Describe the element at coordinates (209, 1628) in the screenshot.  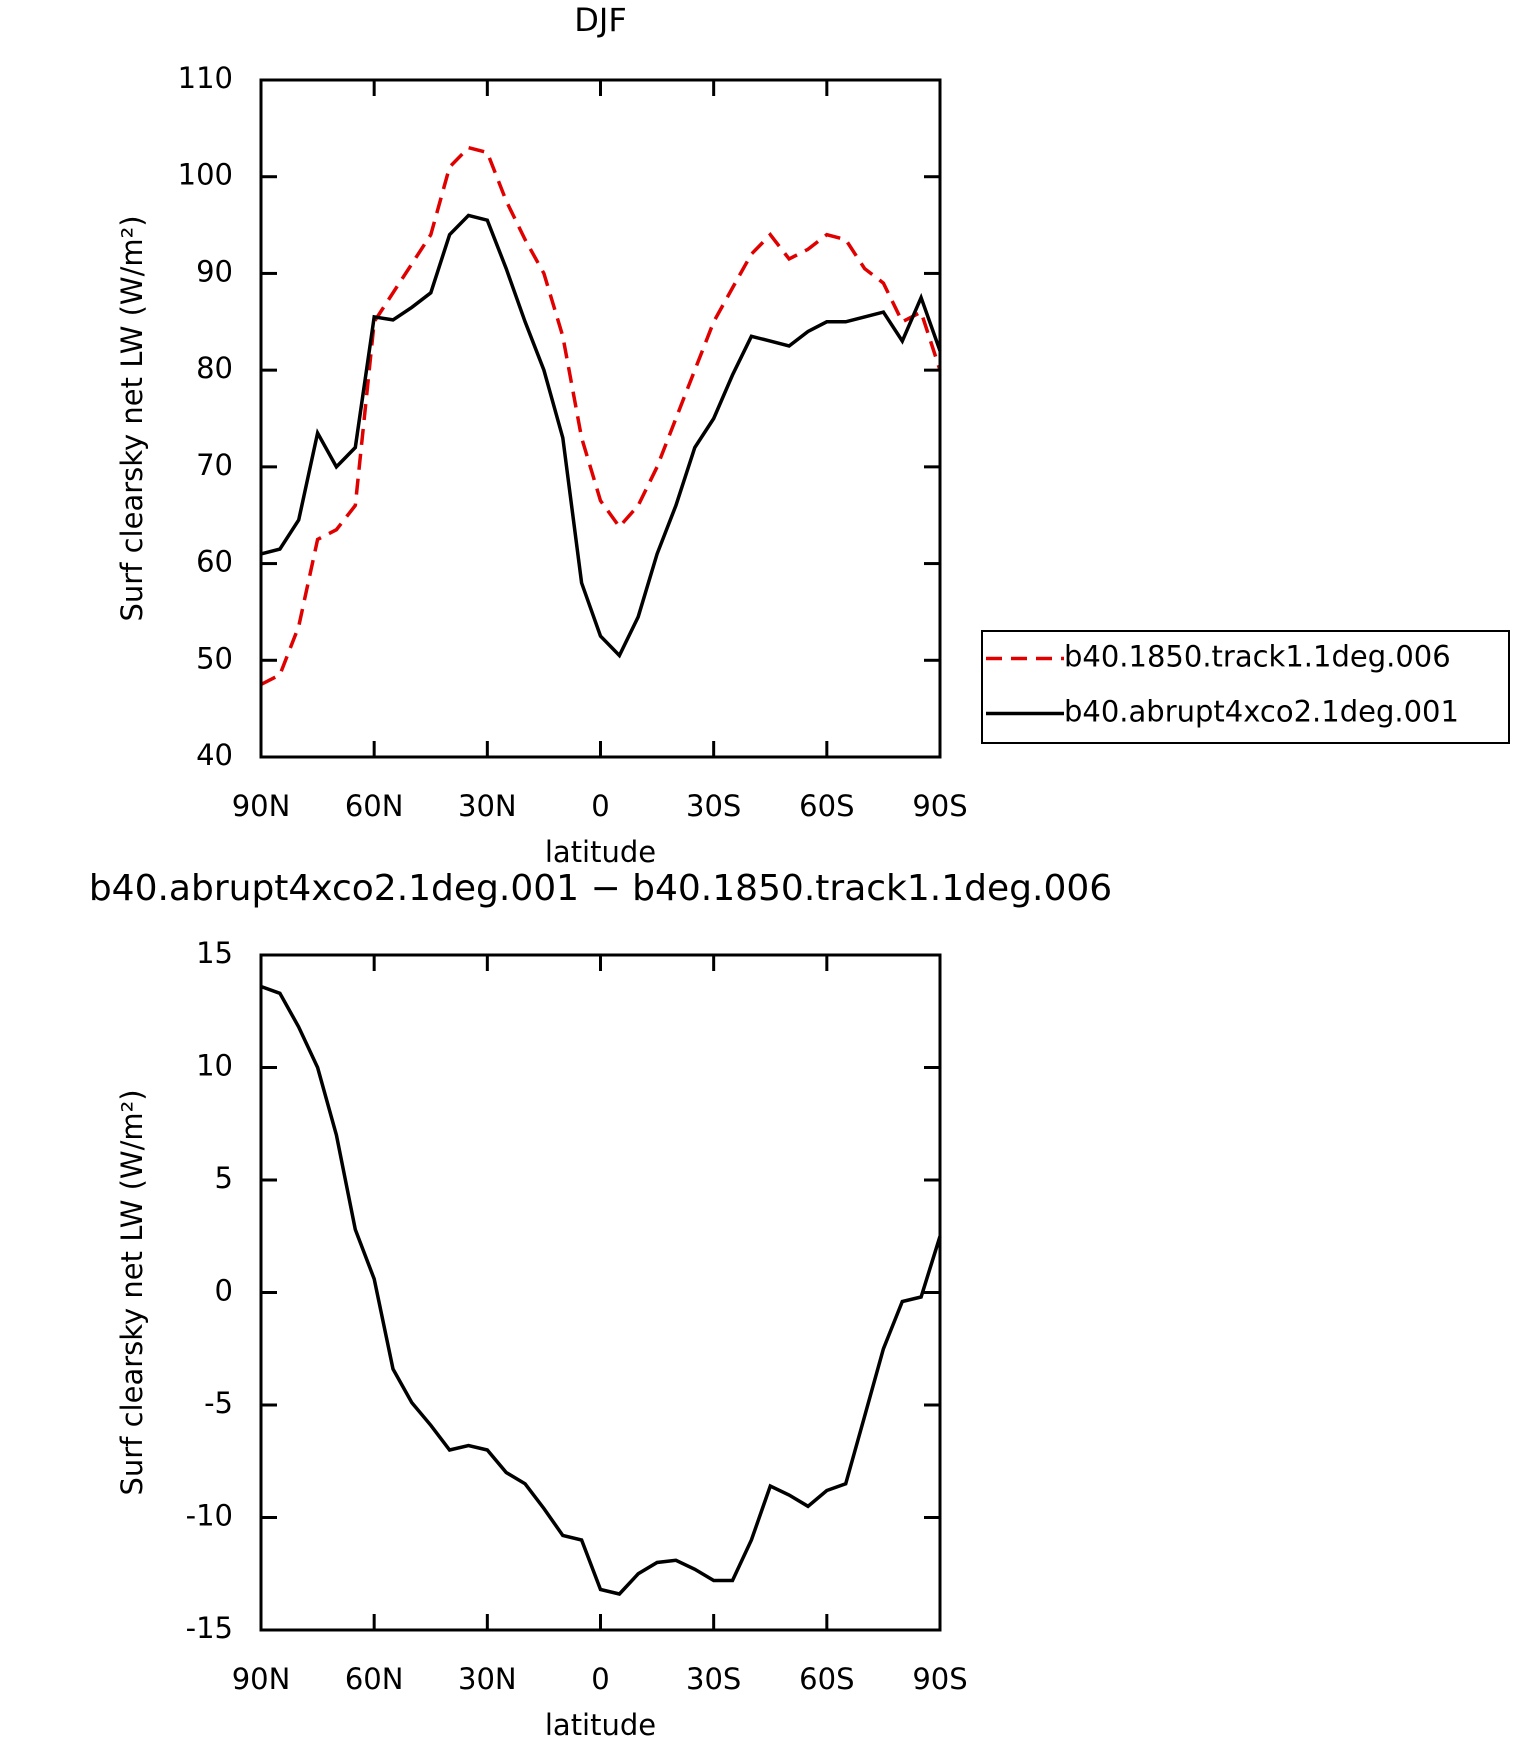
I see `y-tick-label: -15` at that location.